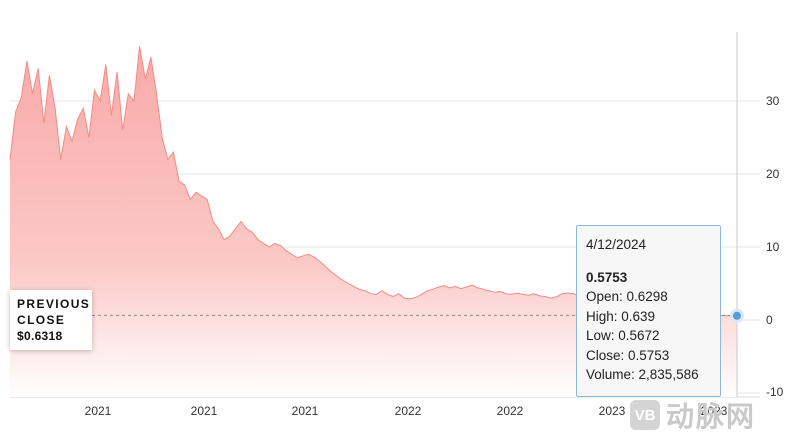 The image size is (800, 440). What do you see at coordinates (737, 315) in the screenshot?
I see `hover-marker` at bounding box center [737, 315].